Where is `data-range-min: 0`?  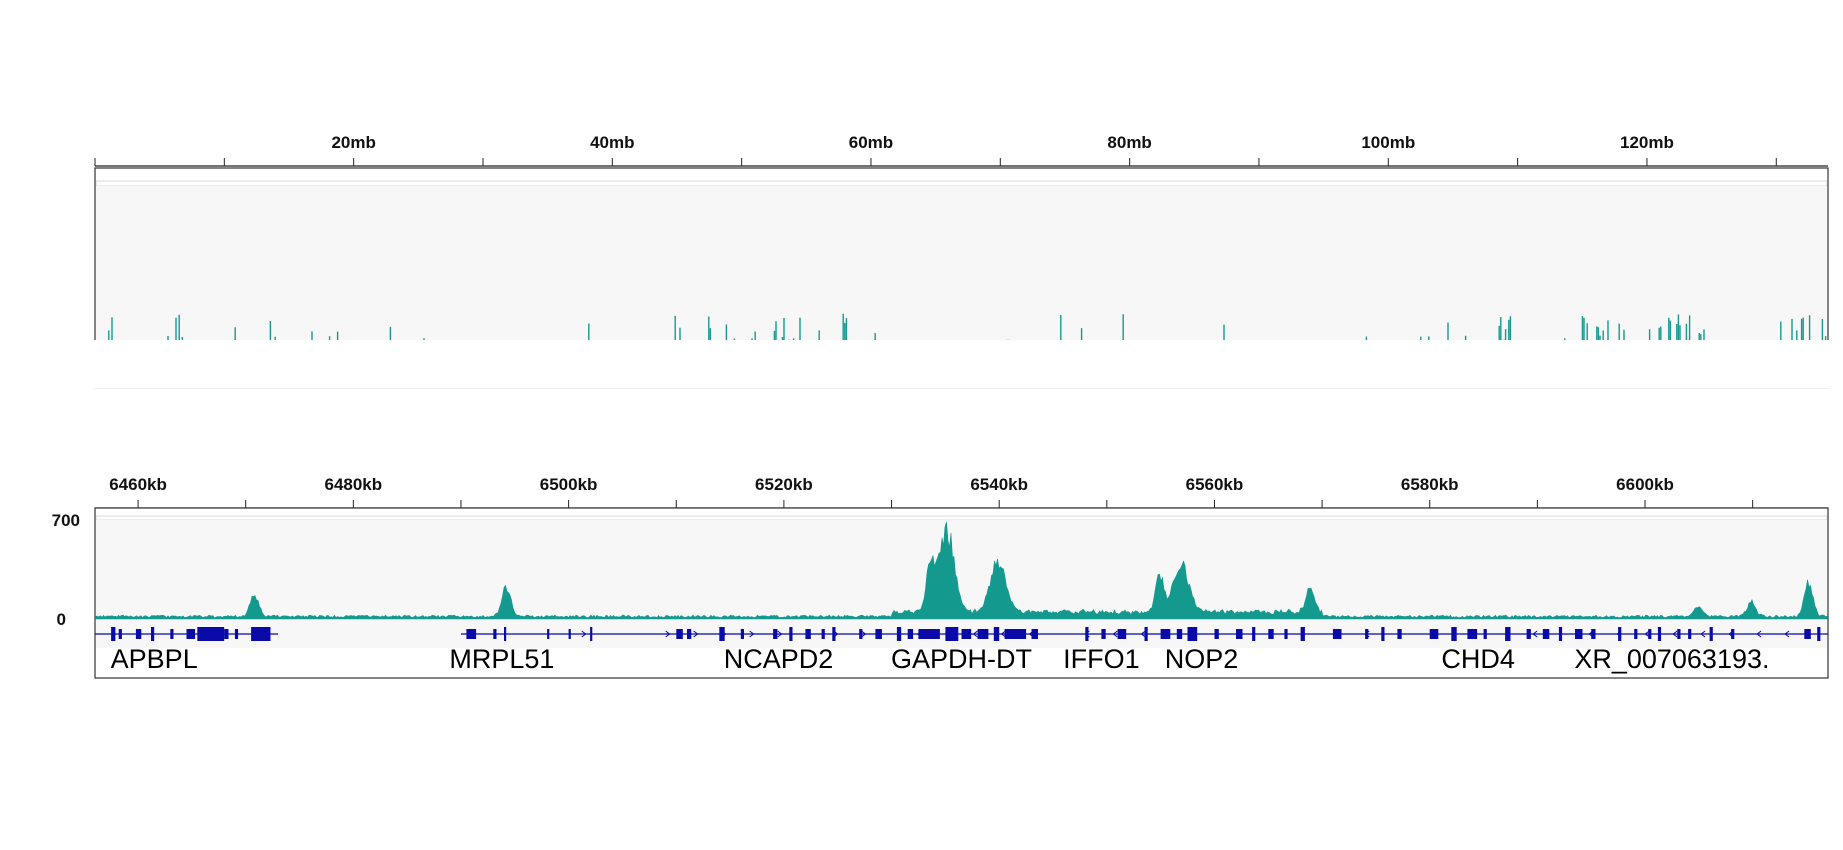
data-range-min: 0 is located at coordinates (61, 619).